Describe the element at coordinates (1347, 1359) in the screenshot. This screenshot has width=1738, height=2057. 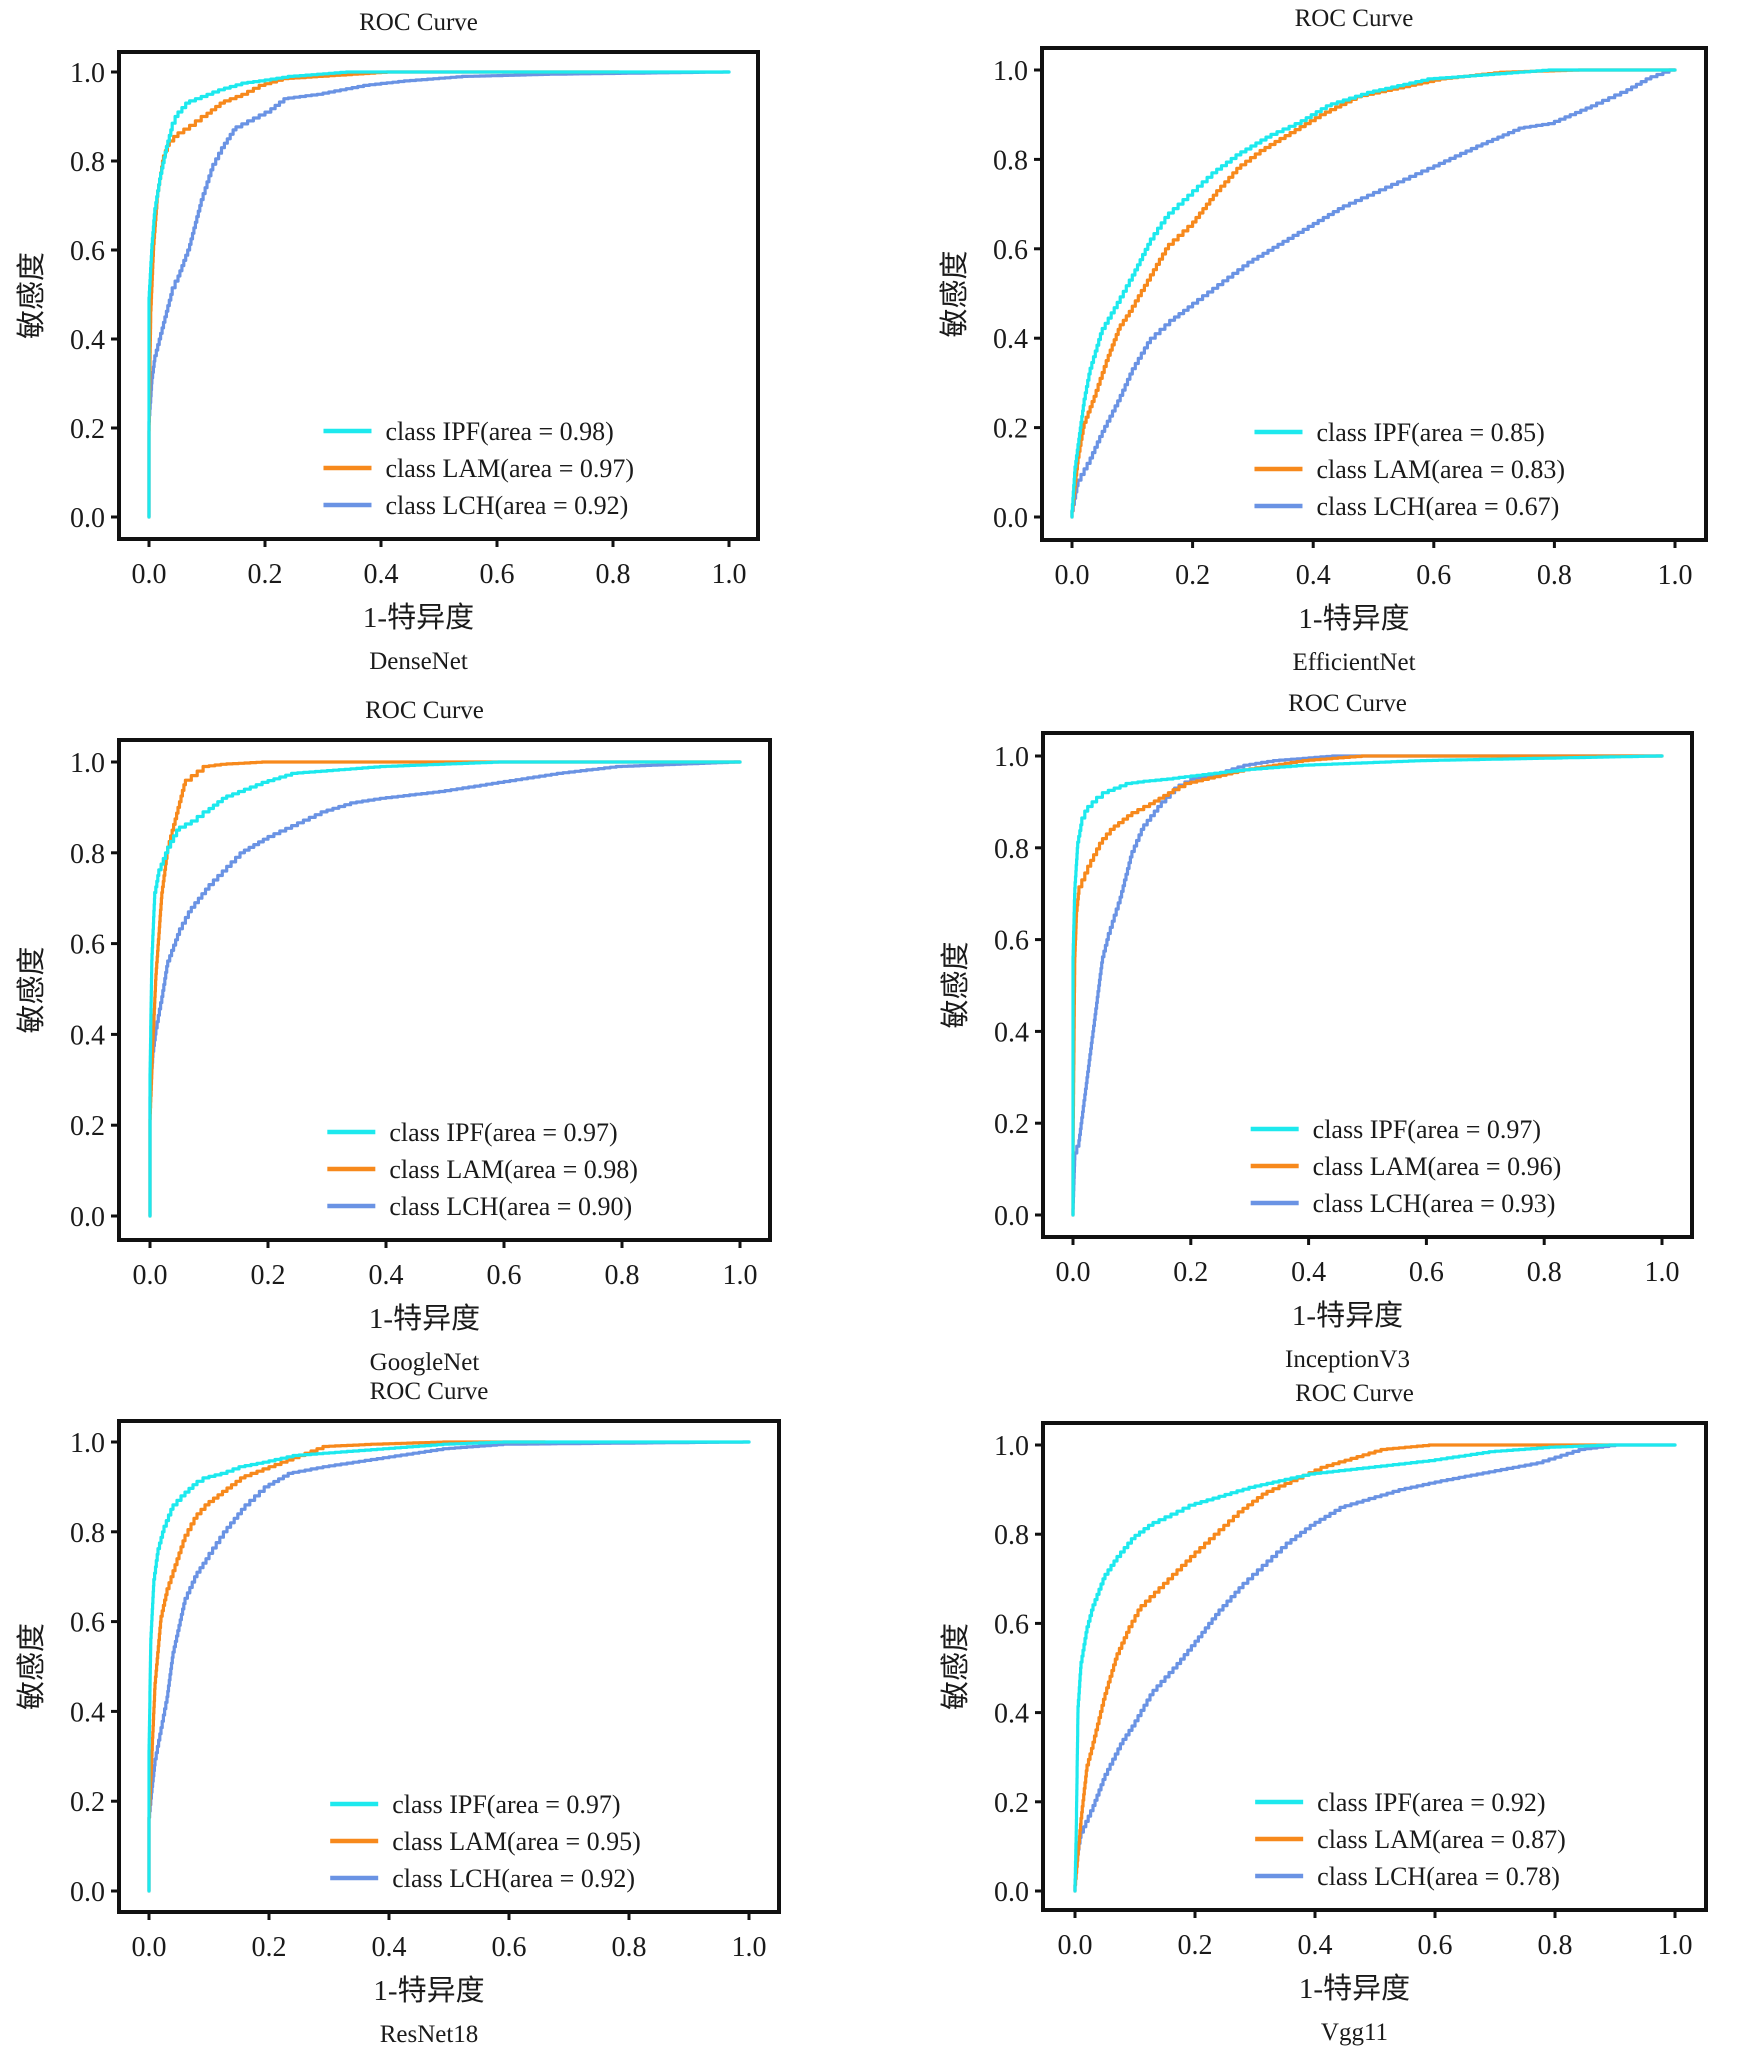
I see `model-caption: InceptionV3` at that location.